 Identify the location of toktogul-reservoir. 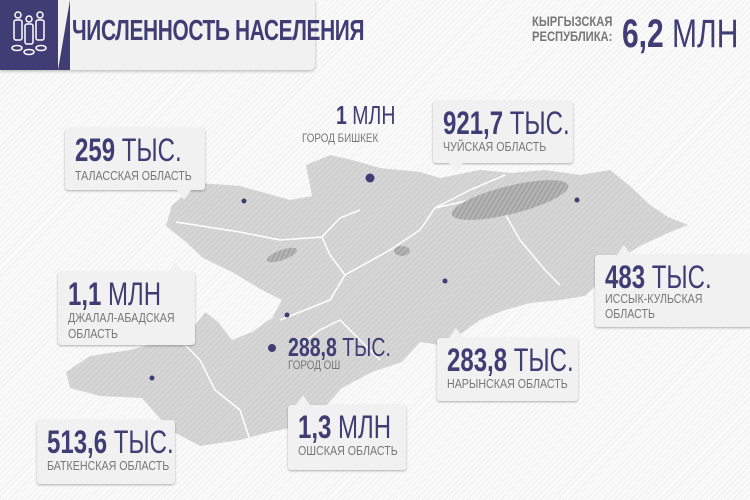
(282, 255).